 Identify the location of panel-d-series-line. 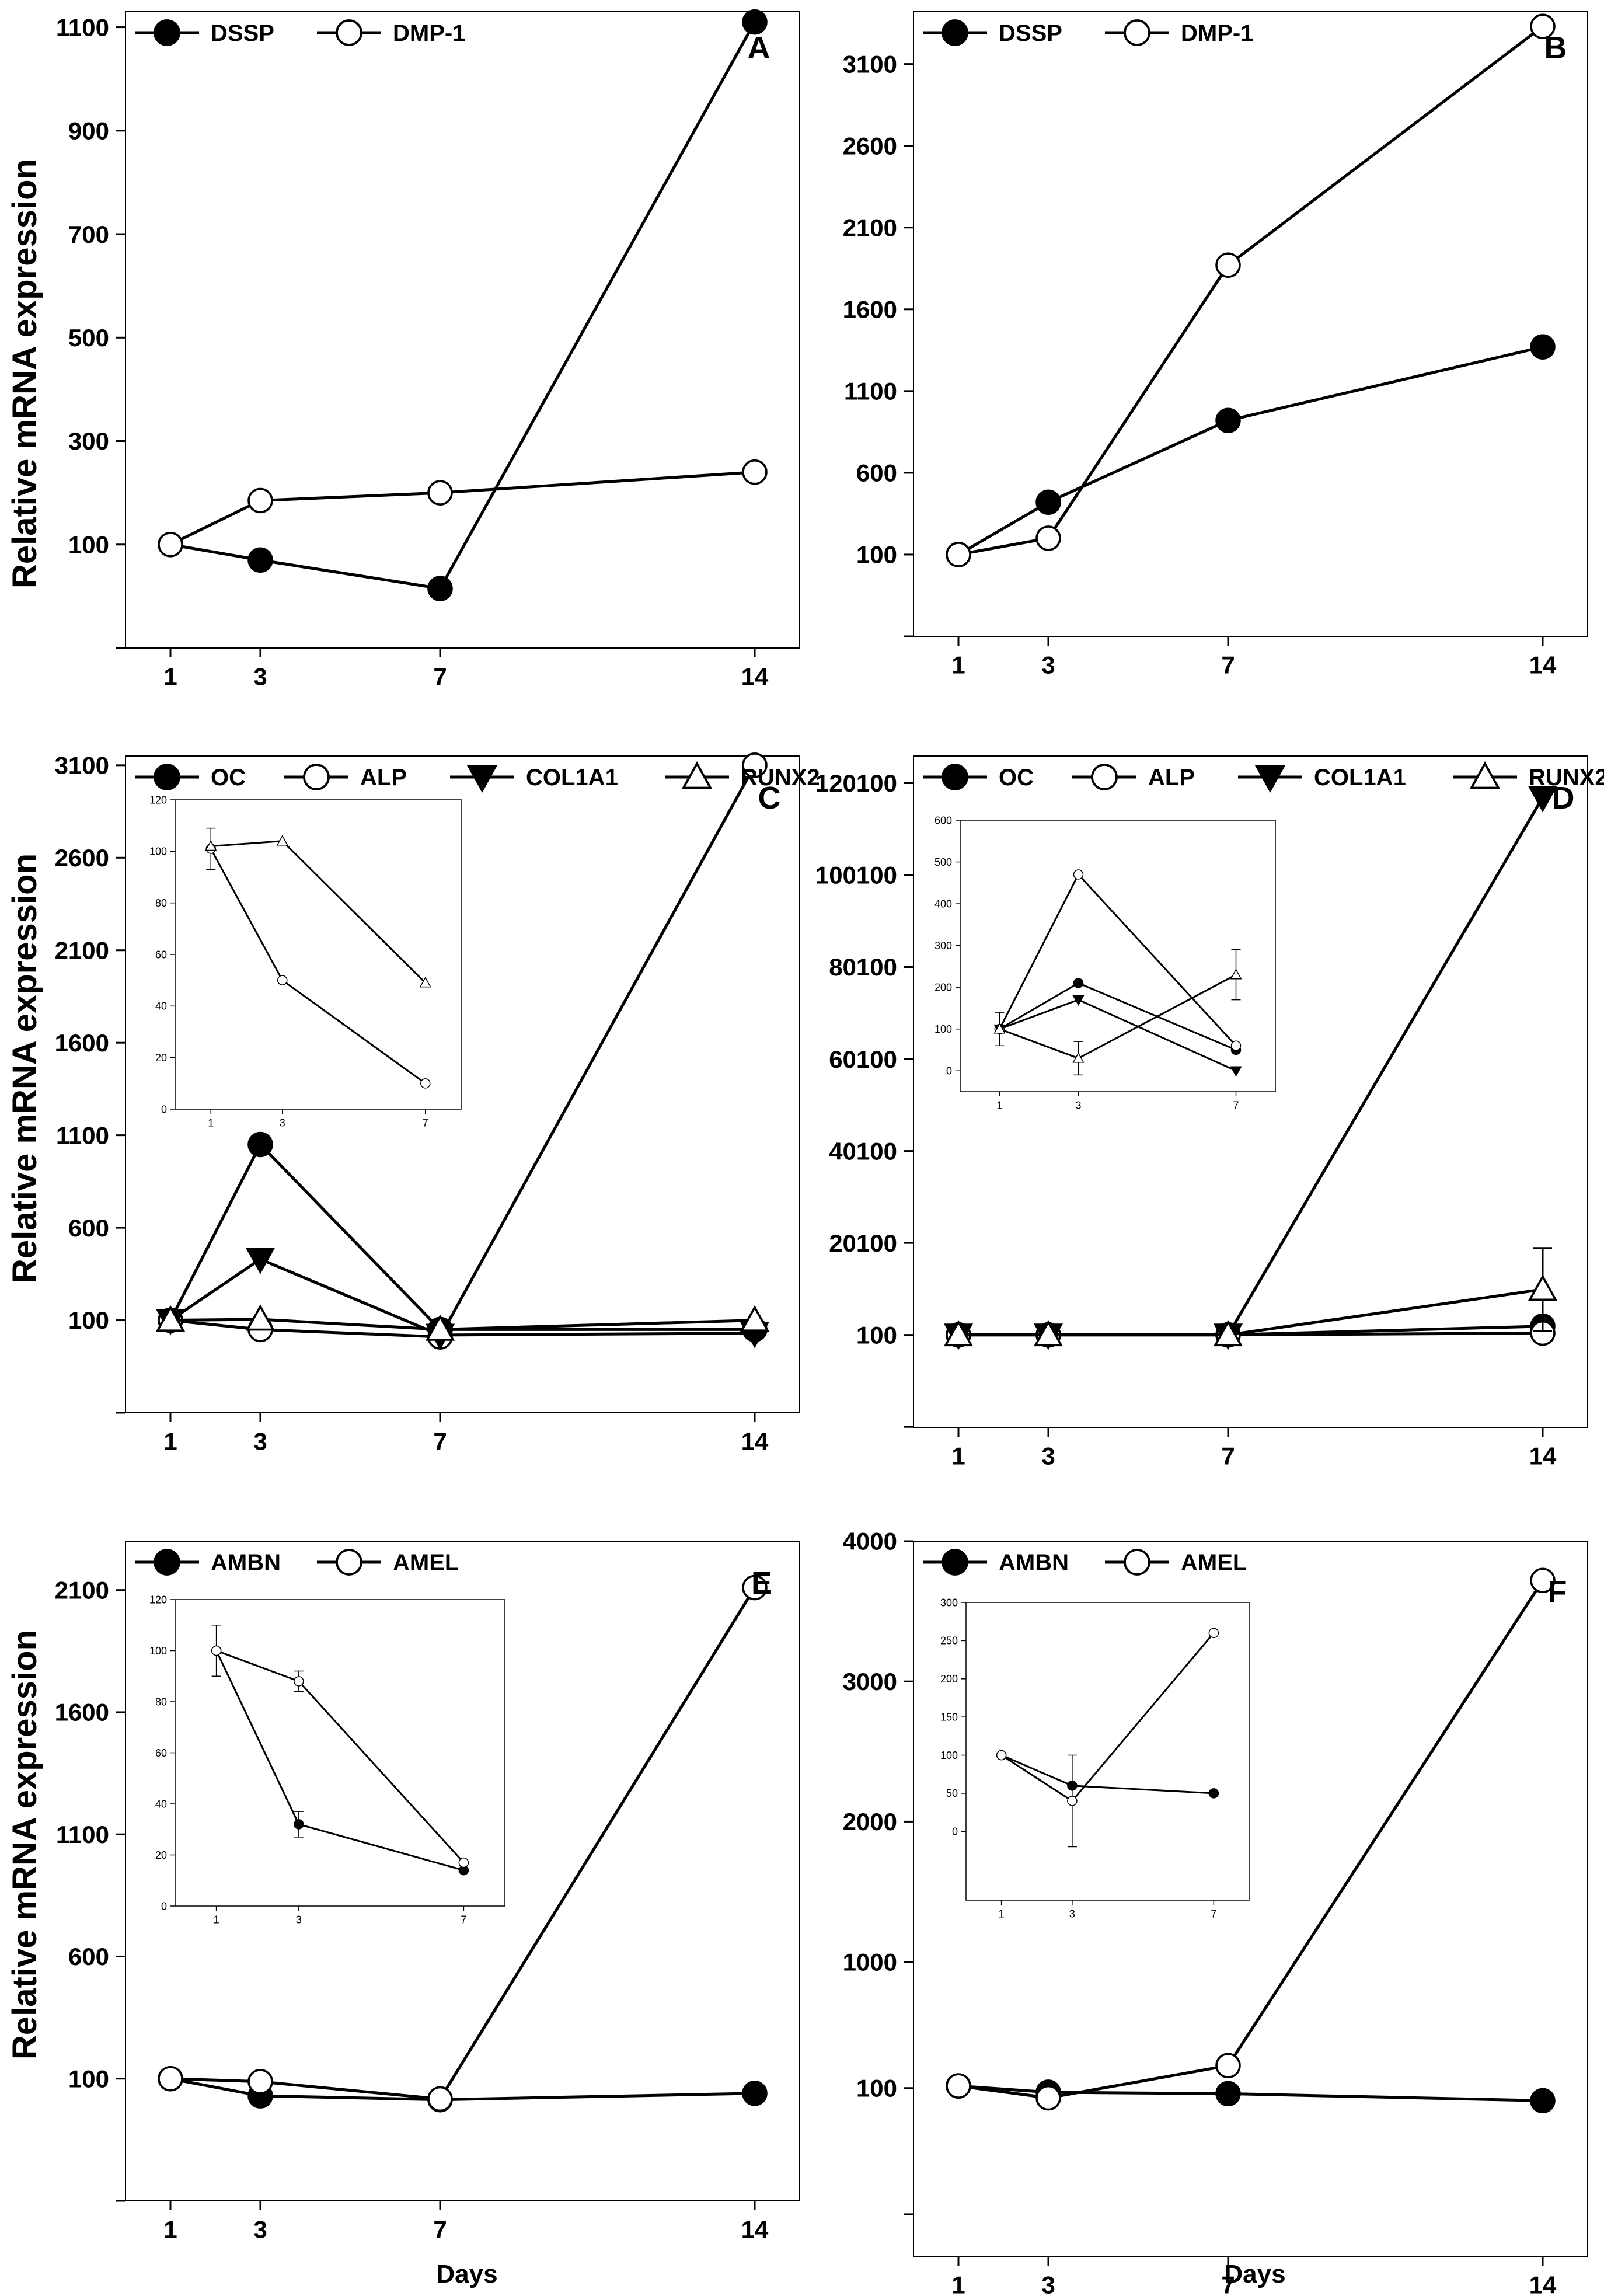
(1250, 1313).